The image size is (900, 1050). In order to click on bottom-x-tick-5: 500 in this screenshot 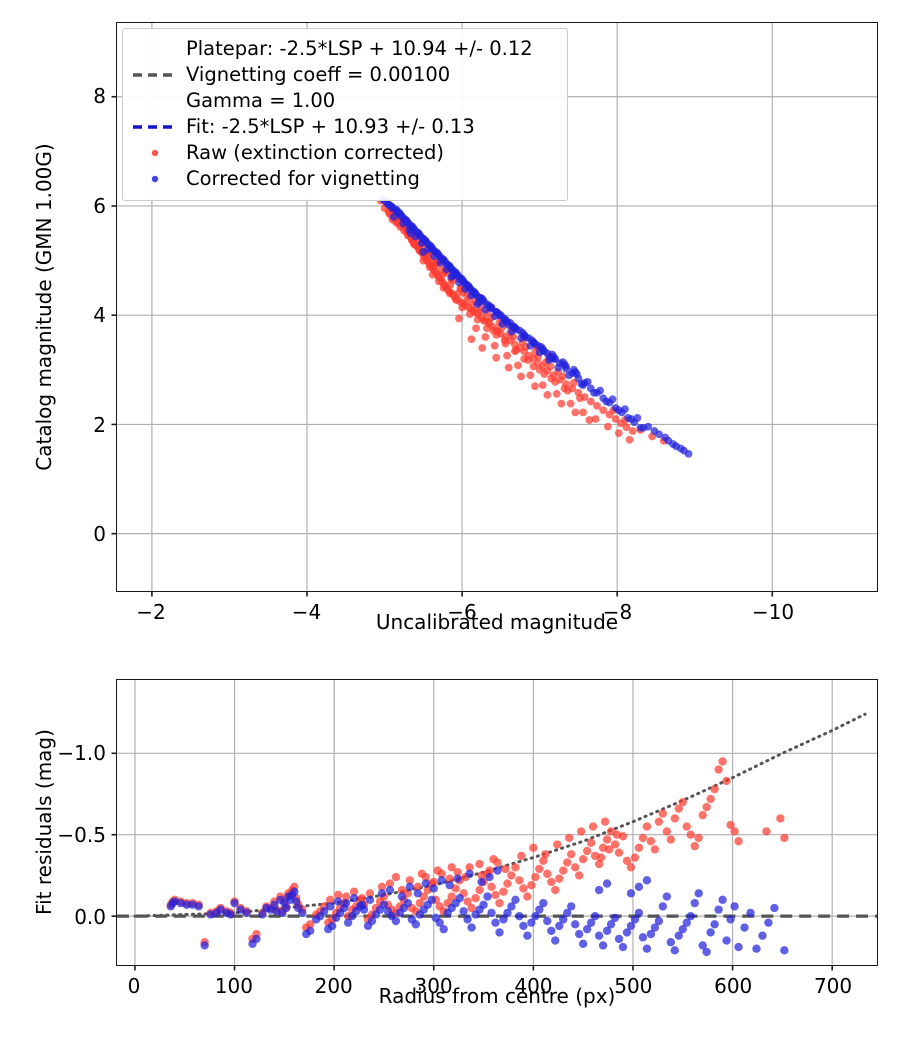, I will do `click(633, 986)`.